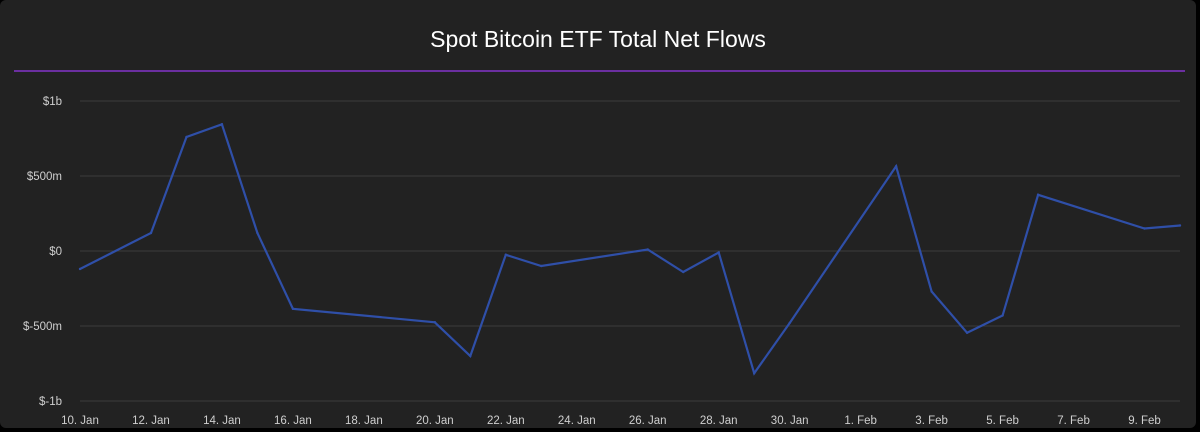 The image size is (1200, 432). What do you see at coordinates (42, 327) in the screenshot?
I see `y-tick-label: $-500m` at bounding box center [42, 327].